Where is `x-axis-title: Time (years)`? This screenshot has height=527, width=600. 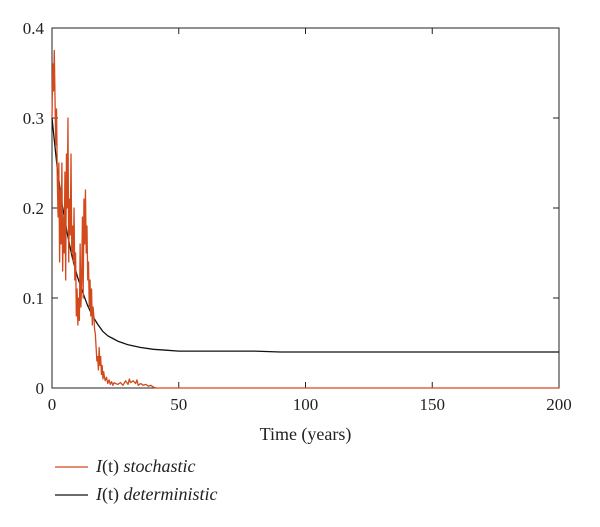 x-axis-title: Time (years) is located at coordinates (306, 434).